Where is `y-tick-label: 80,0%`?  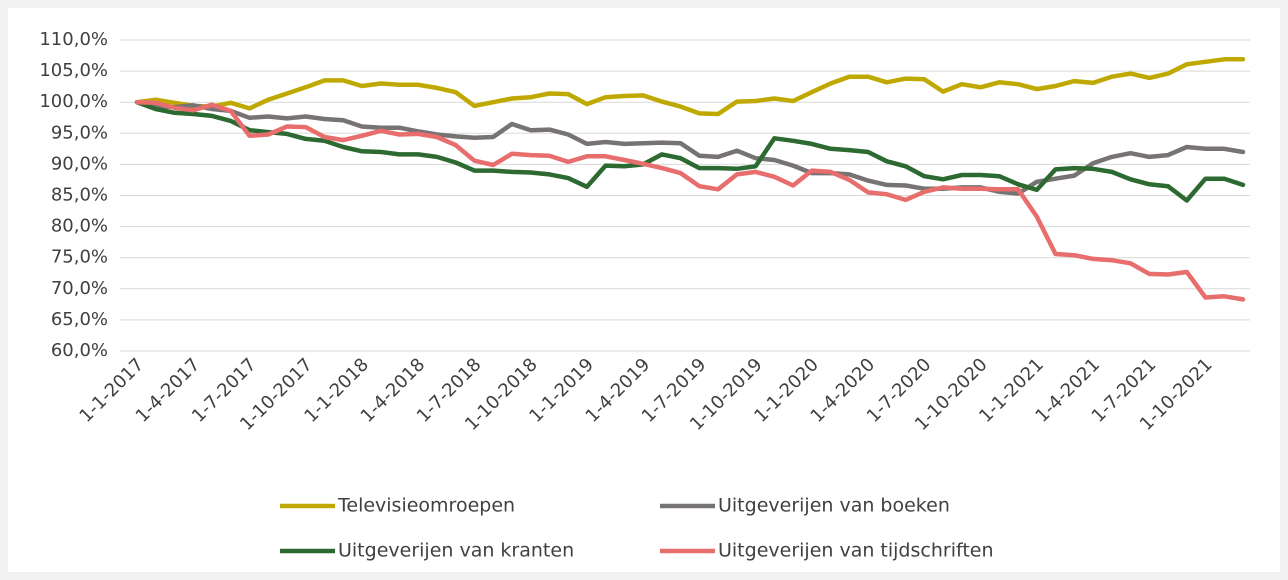 y-tick-label: 80,0% is located at coordinates (79, 226).